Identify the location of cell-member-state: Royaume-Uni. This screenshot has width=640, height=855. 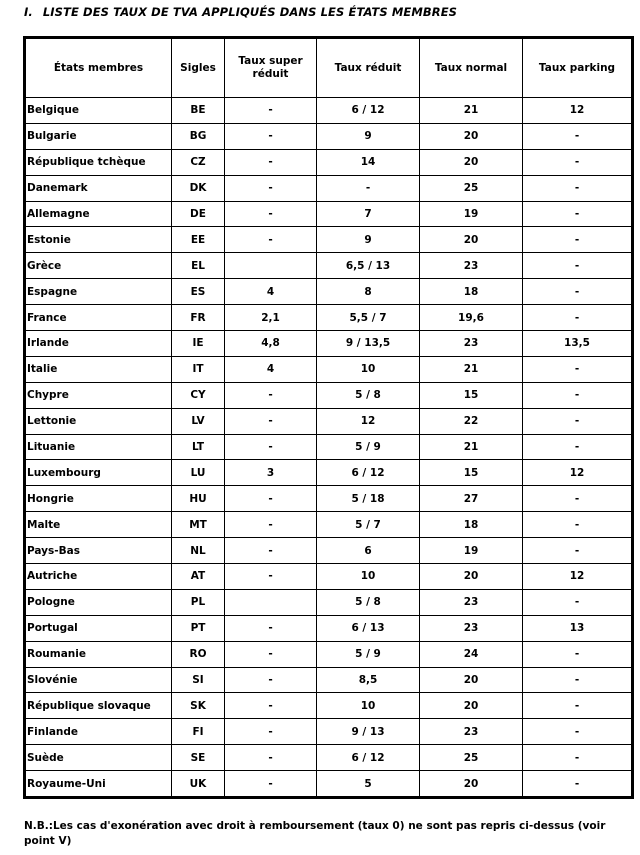
(98, 784).